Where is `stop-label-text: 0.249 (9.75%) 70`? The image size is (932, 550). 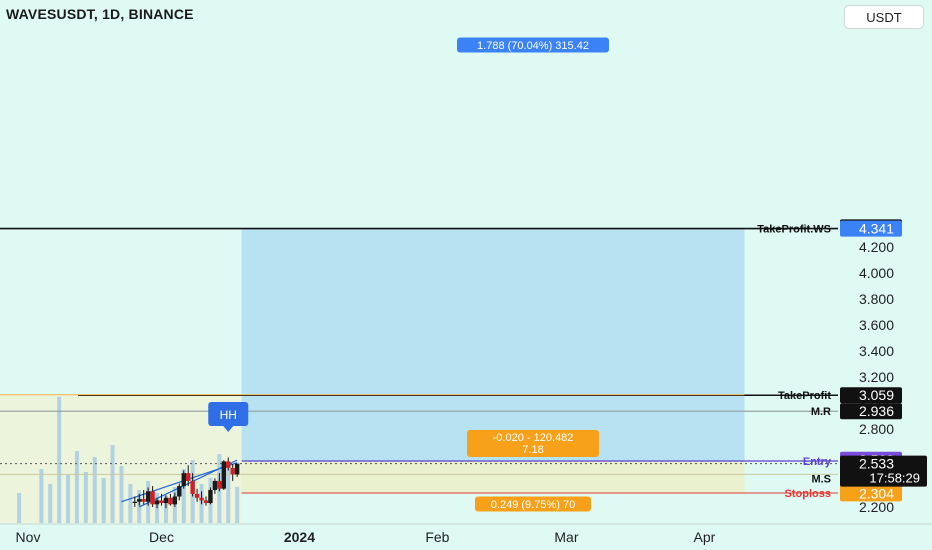 stop-label-text: 0.249 (9.75%) 70 is located at coordinates (533, 505).